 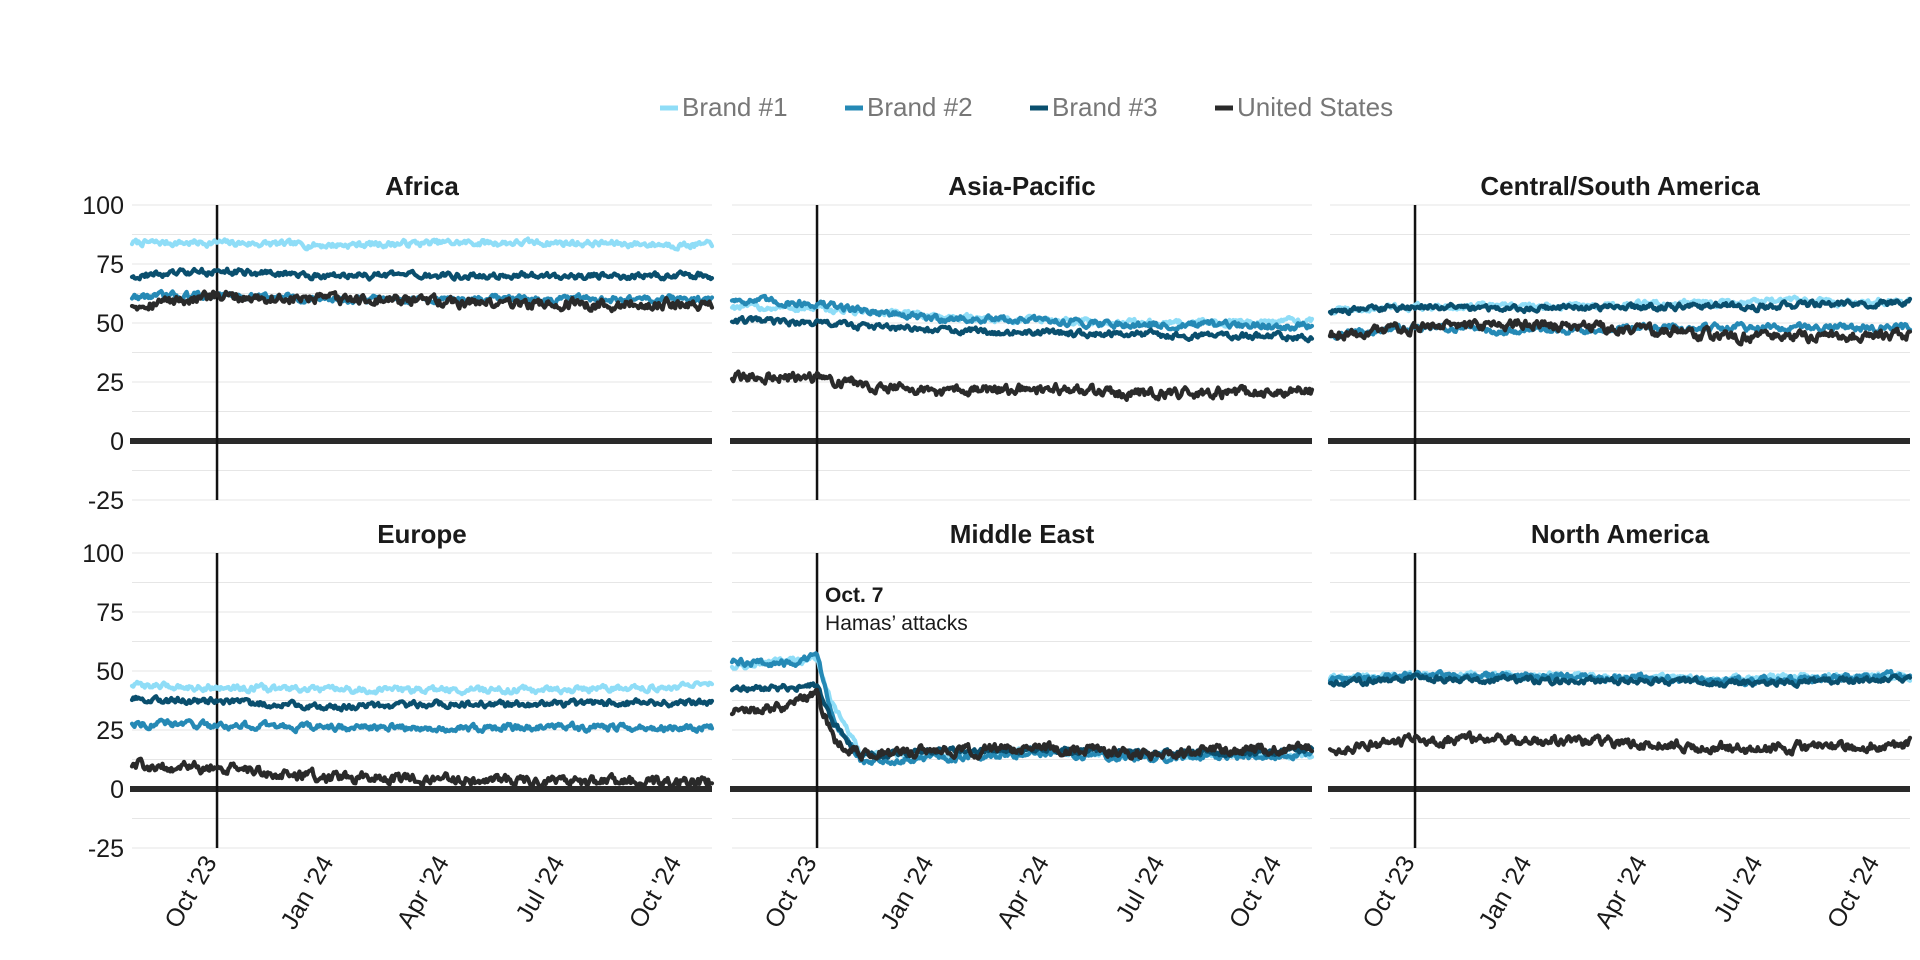 What do you see at coordinates (422, 244) in the screenshot?
I see `series-line-brand-1-africa` at bounding box center [422, 244].